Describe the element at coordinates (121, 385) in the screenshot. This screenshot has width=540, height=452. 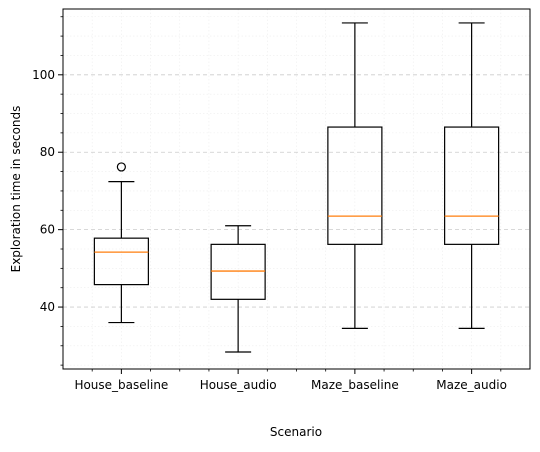
I see `x-tick-label-House_baseline: House_baseline` at that location.